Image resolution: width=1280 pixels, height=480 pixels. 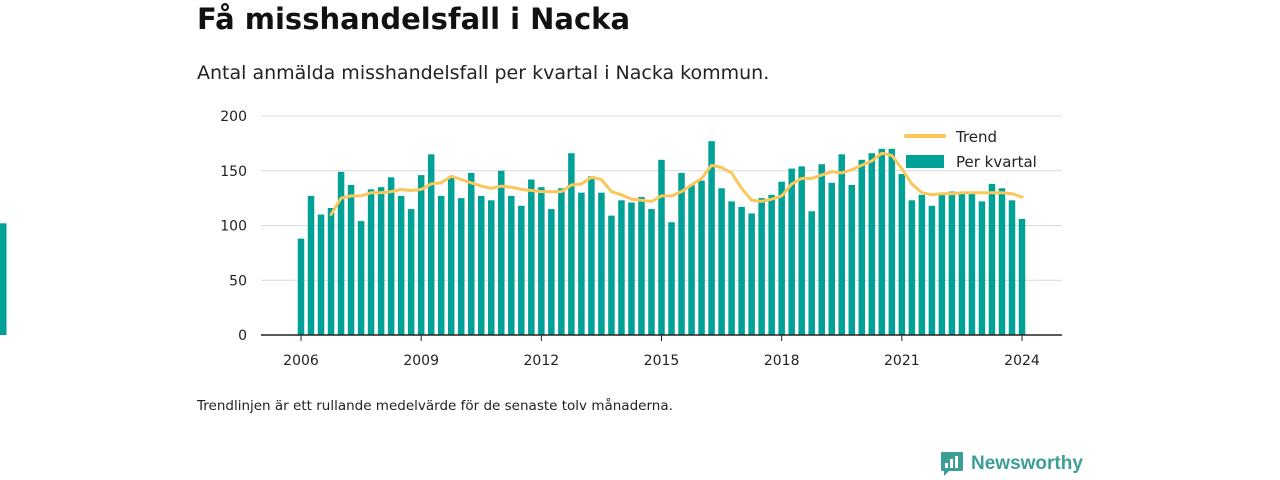 I want to click on x-tick-label: 2006, so click(x=301, y=361).